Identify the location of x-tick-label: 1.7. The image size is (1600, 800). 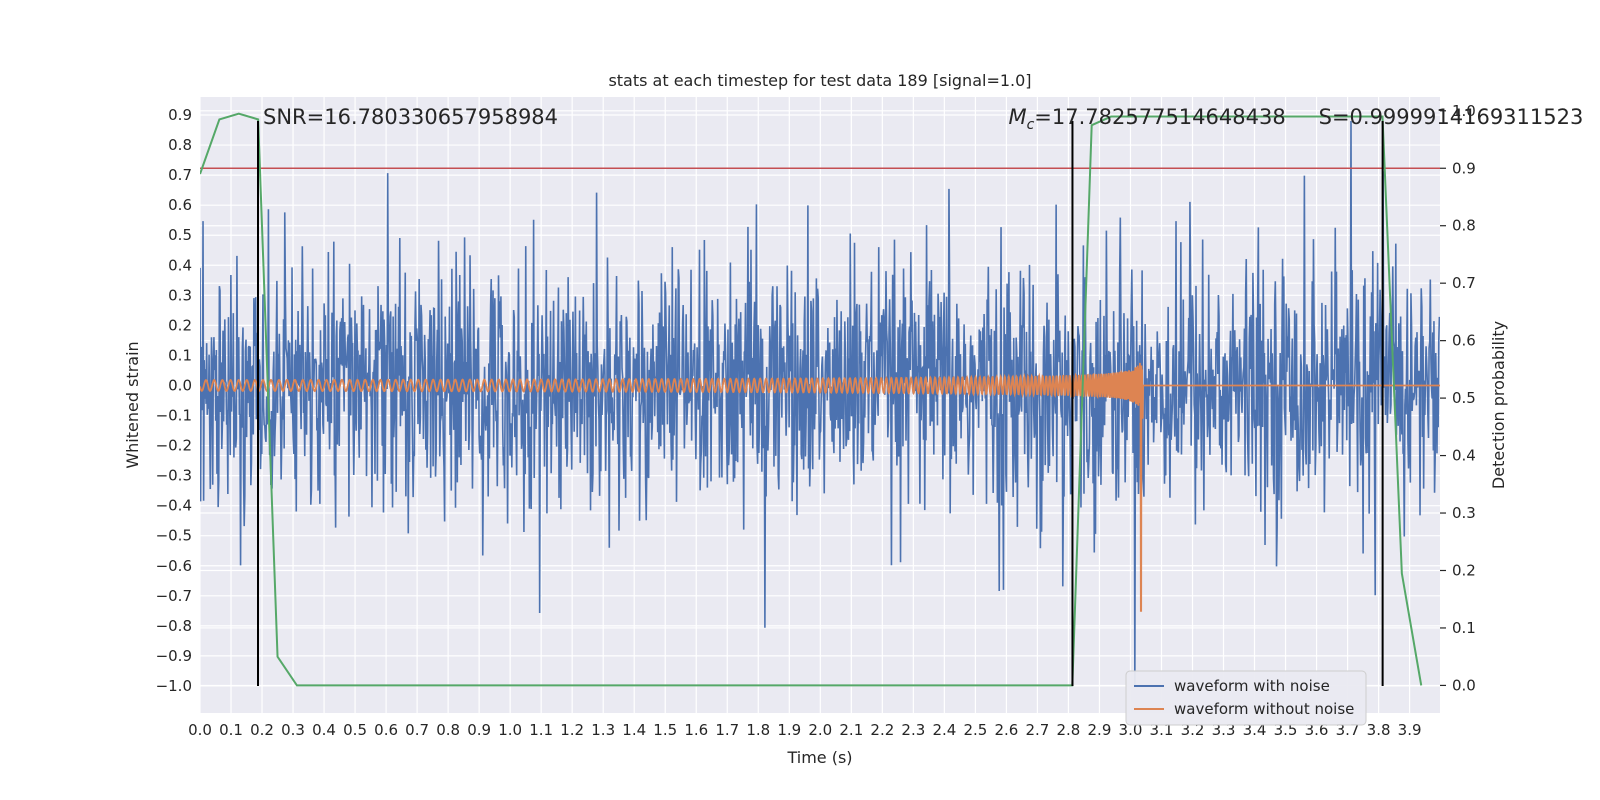
(727, 730).